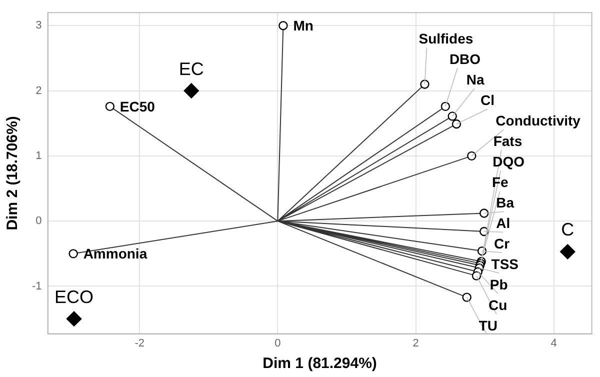  I want to click on data-label: TU, so click(488, 325).